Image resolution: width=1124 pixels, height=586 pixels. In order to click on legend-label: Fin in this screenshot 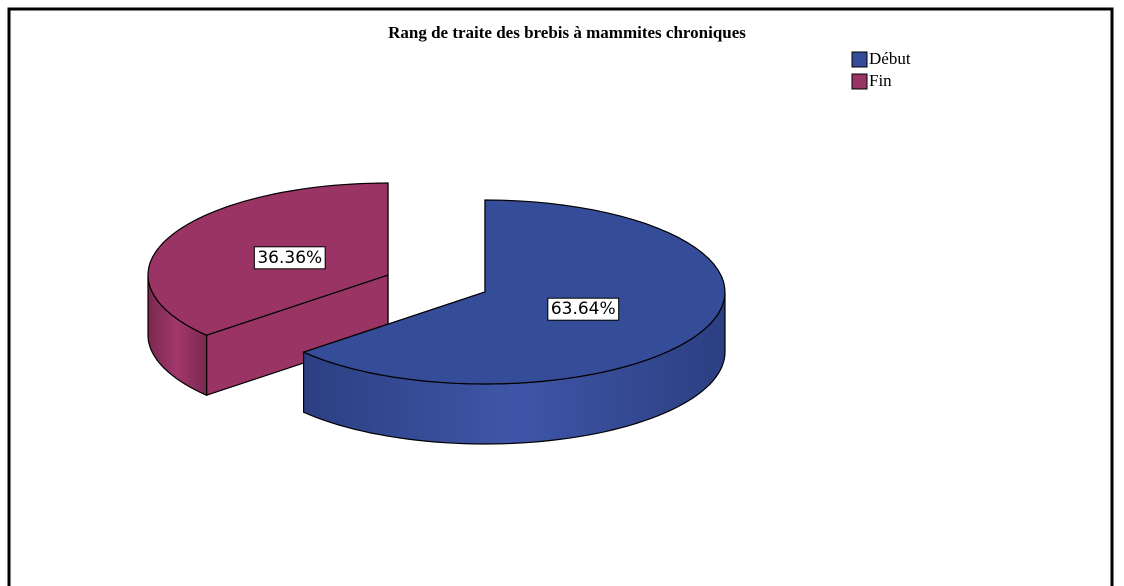, I will do `click(880, 80)`.